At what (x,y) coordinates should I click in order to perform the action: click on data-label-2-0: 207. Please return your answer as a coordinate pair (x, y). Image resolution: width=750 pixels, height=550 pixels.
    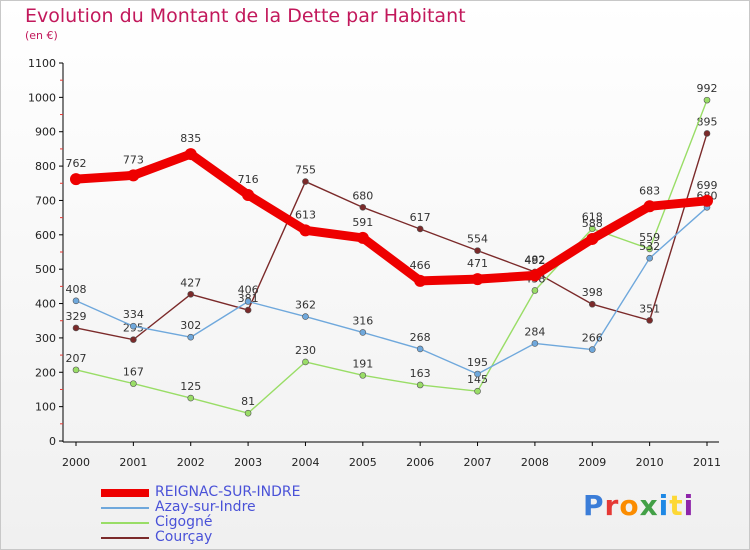
    Looking at the image, I should click on (76, 358).